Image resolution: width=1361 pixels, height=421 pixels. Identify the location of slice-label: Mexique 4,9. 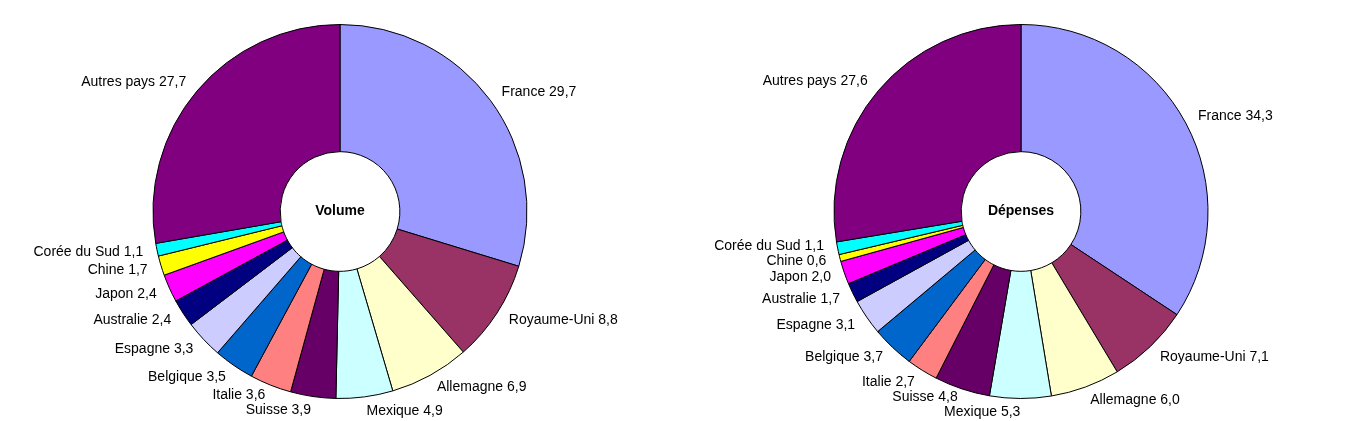
(404, 409).